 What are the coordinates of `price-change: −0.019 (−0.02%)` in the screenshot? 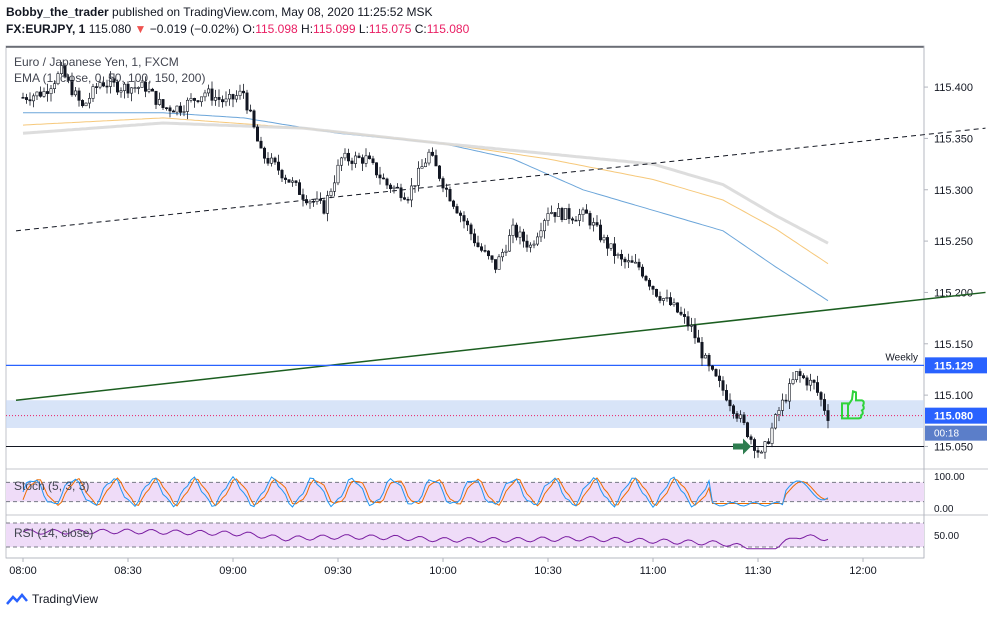 It's located at (194, 29).